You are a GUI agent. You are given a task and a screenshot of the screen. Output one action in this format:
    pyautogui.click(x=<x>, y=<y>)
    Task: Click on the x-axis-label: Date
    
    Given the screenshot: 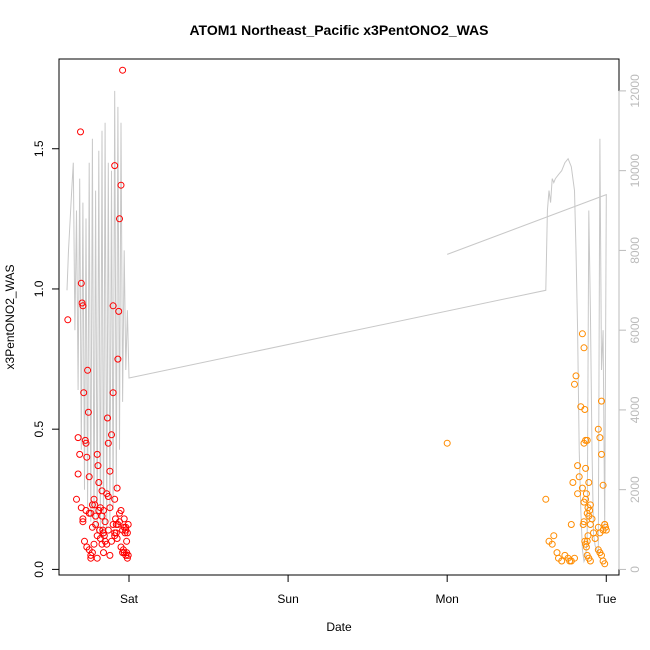 What is the action you would take?
    pyautogui.click(x=339, y=627)
    